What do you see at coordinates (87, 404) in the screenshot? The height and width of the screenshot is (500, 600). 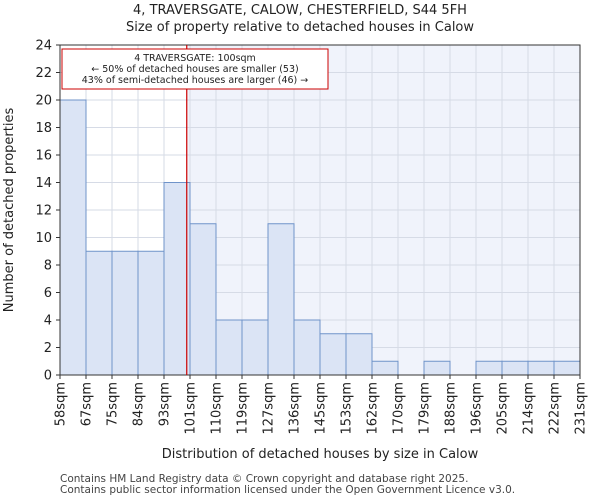 I see `x-tick-label: 67sqm` at bounding box center [87, 404].